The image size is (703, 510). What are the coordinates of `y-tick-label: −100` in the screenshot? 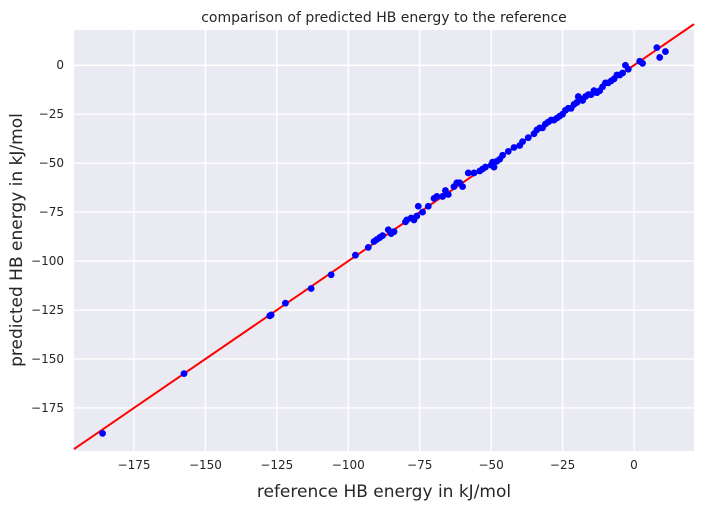 It's located at (47, 261).